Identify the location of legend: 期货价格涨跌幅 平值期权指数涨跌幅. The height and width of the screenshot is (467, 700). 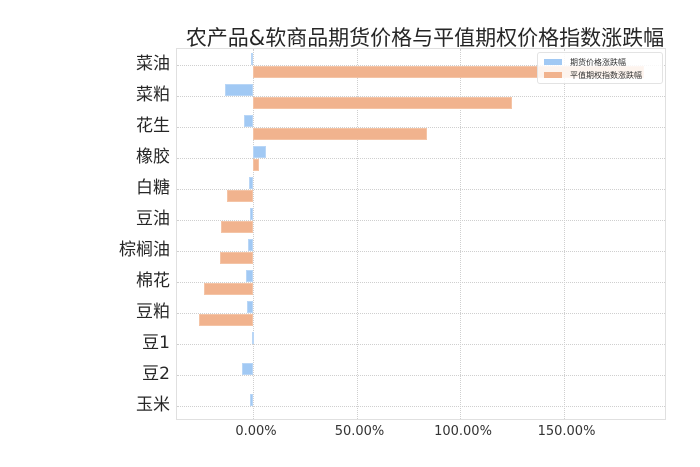
(600, 68).